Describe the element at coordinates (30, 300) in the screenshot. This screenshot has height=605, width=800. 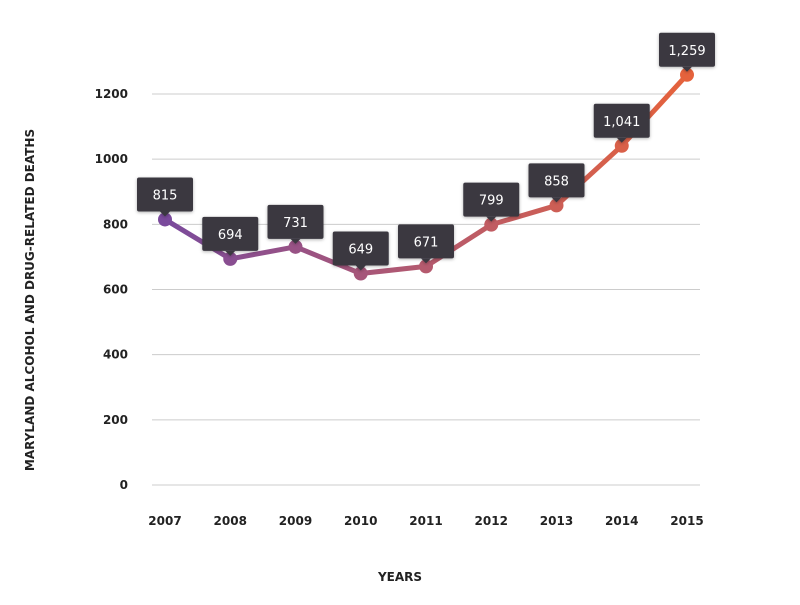
I see `y-axis-label: MARYLAND ALCOHOL AND DRUG-RELATED DEATHS` at that location.